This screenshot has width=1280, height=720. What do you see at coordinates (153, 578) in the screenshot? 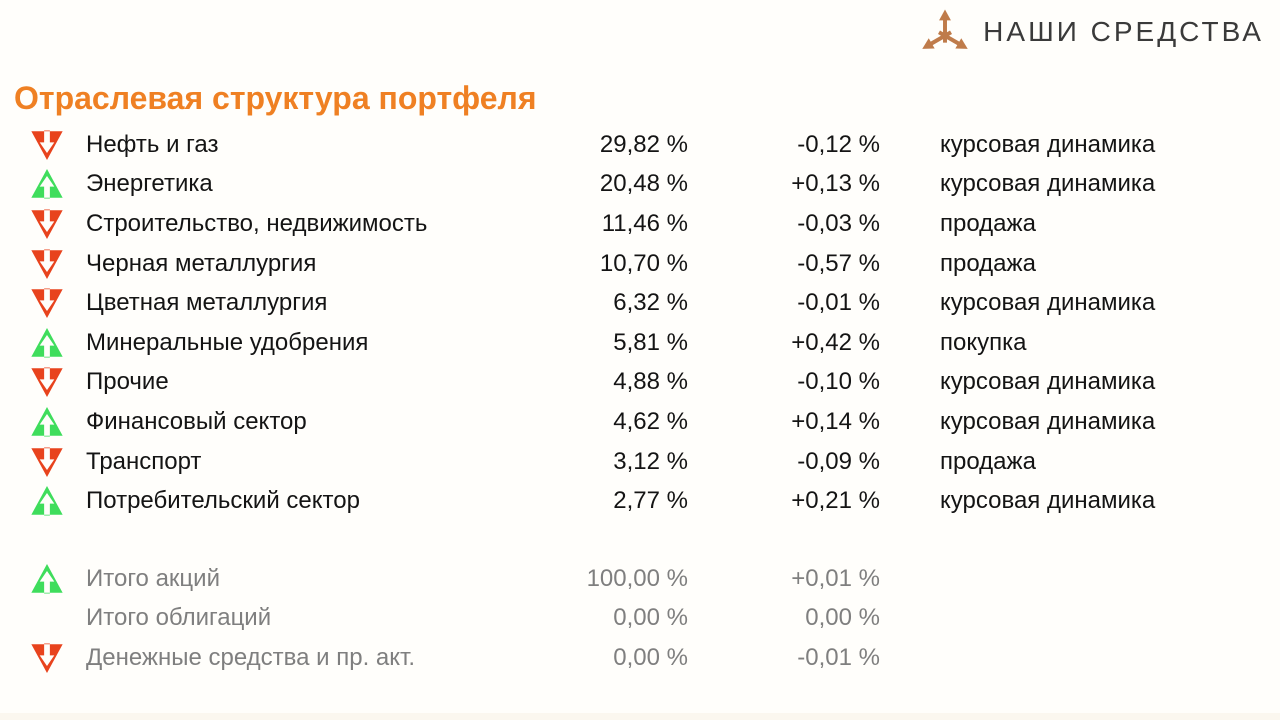
I see `total-name: Итого акций` at bounding box center [153, 578].